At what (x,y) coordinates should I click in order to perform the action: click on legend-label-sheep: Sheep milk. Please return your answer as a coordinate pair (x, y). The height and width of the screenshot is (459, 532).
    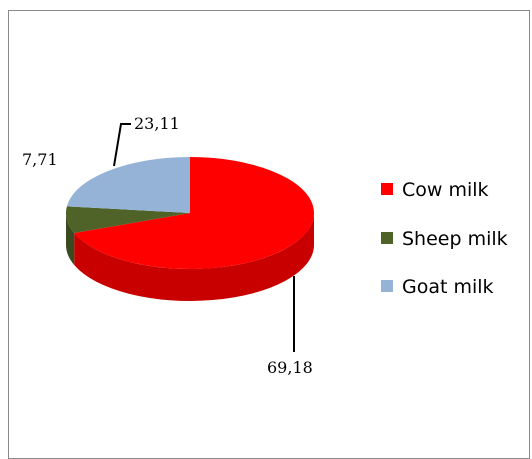
    Looking at the image, I should click on (455, 239).